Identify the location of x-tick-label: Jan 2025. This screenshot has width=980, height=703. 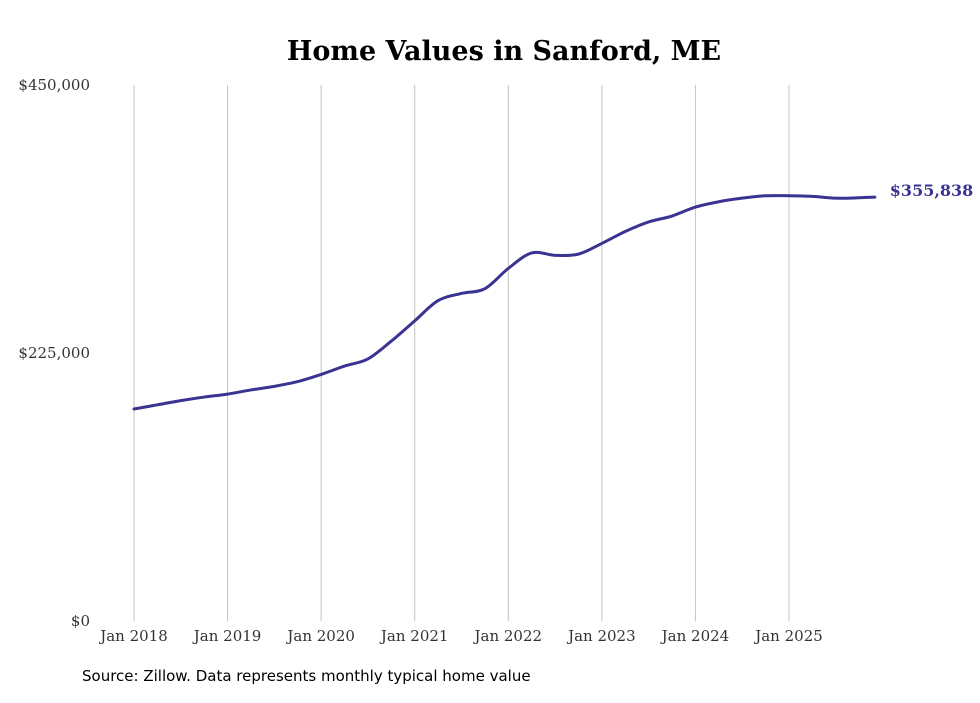
(788, 636).